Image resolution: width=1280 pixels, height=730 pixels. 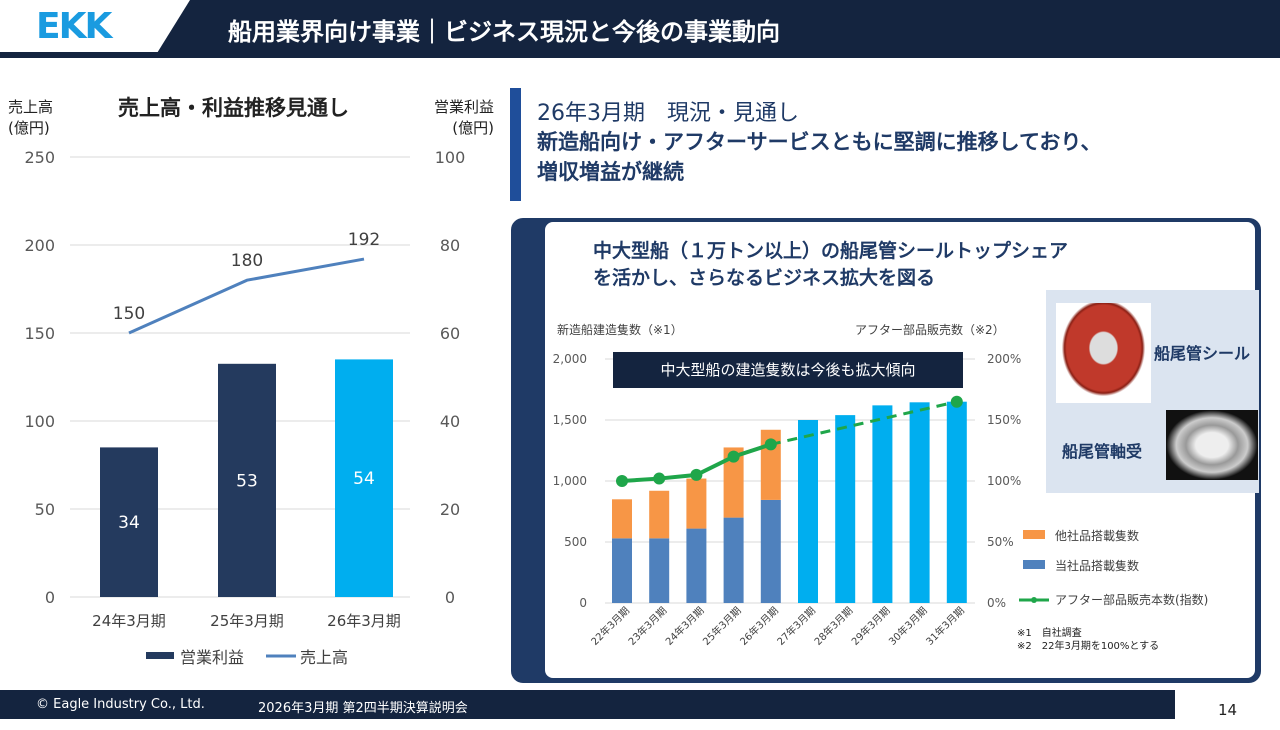 What do you see at coordinates (364, 240) in the screenshot?
I see `sales-label: 192` at bounding box center [364, 240].